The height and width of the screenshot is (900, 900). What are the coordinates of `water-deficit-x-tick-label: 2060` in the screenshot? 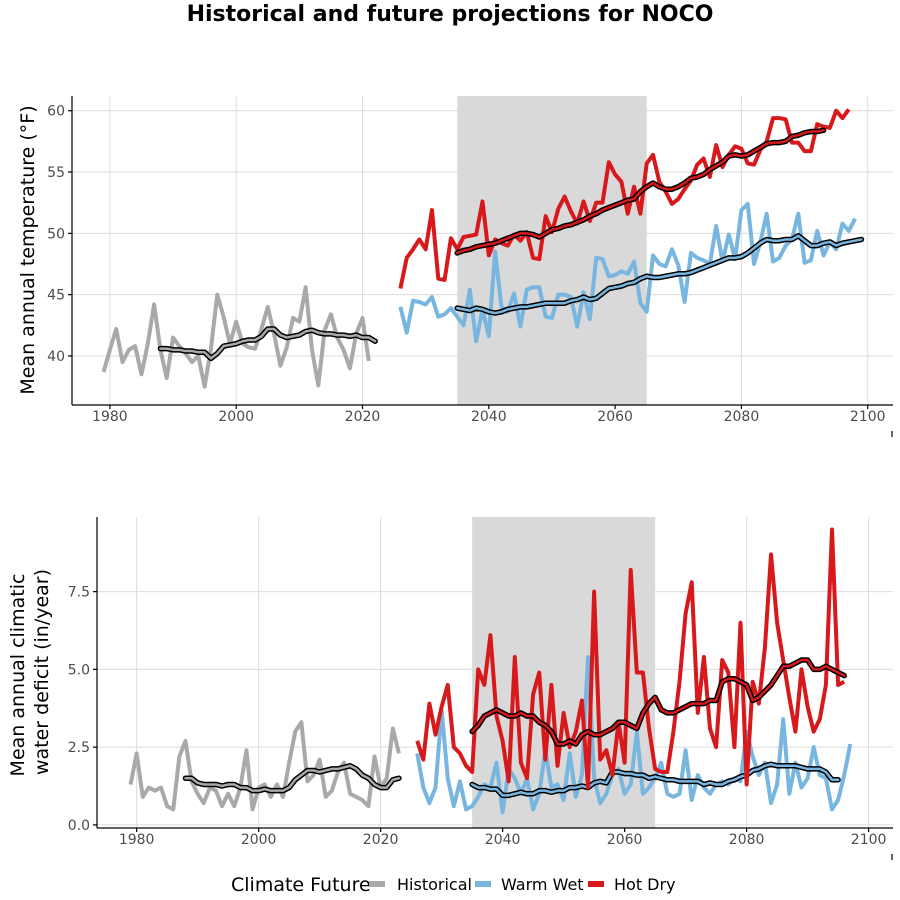 It's located at (625, 840).